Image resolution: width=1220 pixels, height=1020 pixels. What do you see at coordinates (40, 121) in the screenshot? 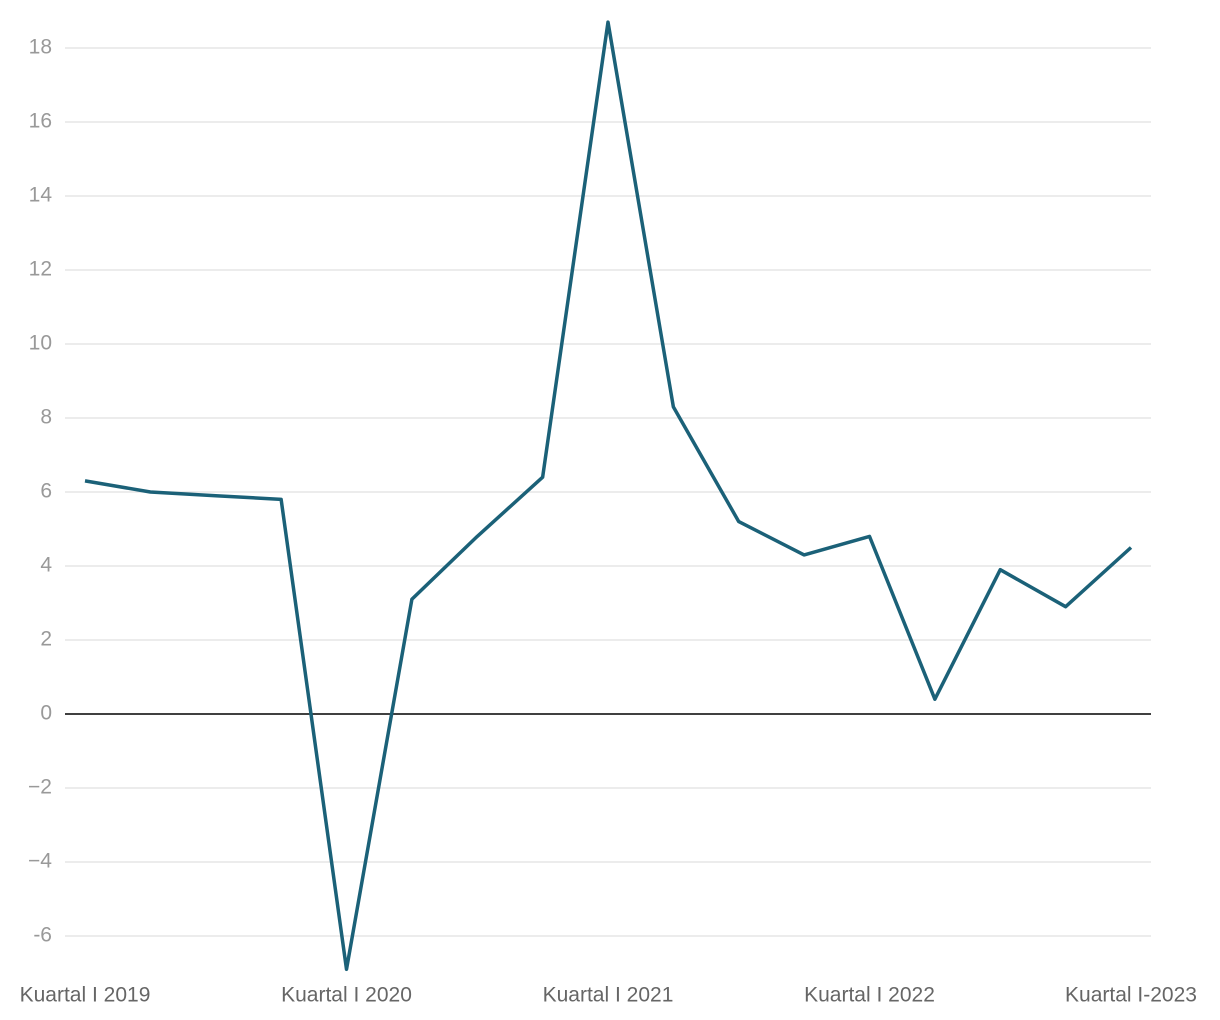
I see `y-tick-label: 16` at bounding box center [40, 121].